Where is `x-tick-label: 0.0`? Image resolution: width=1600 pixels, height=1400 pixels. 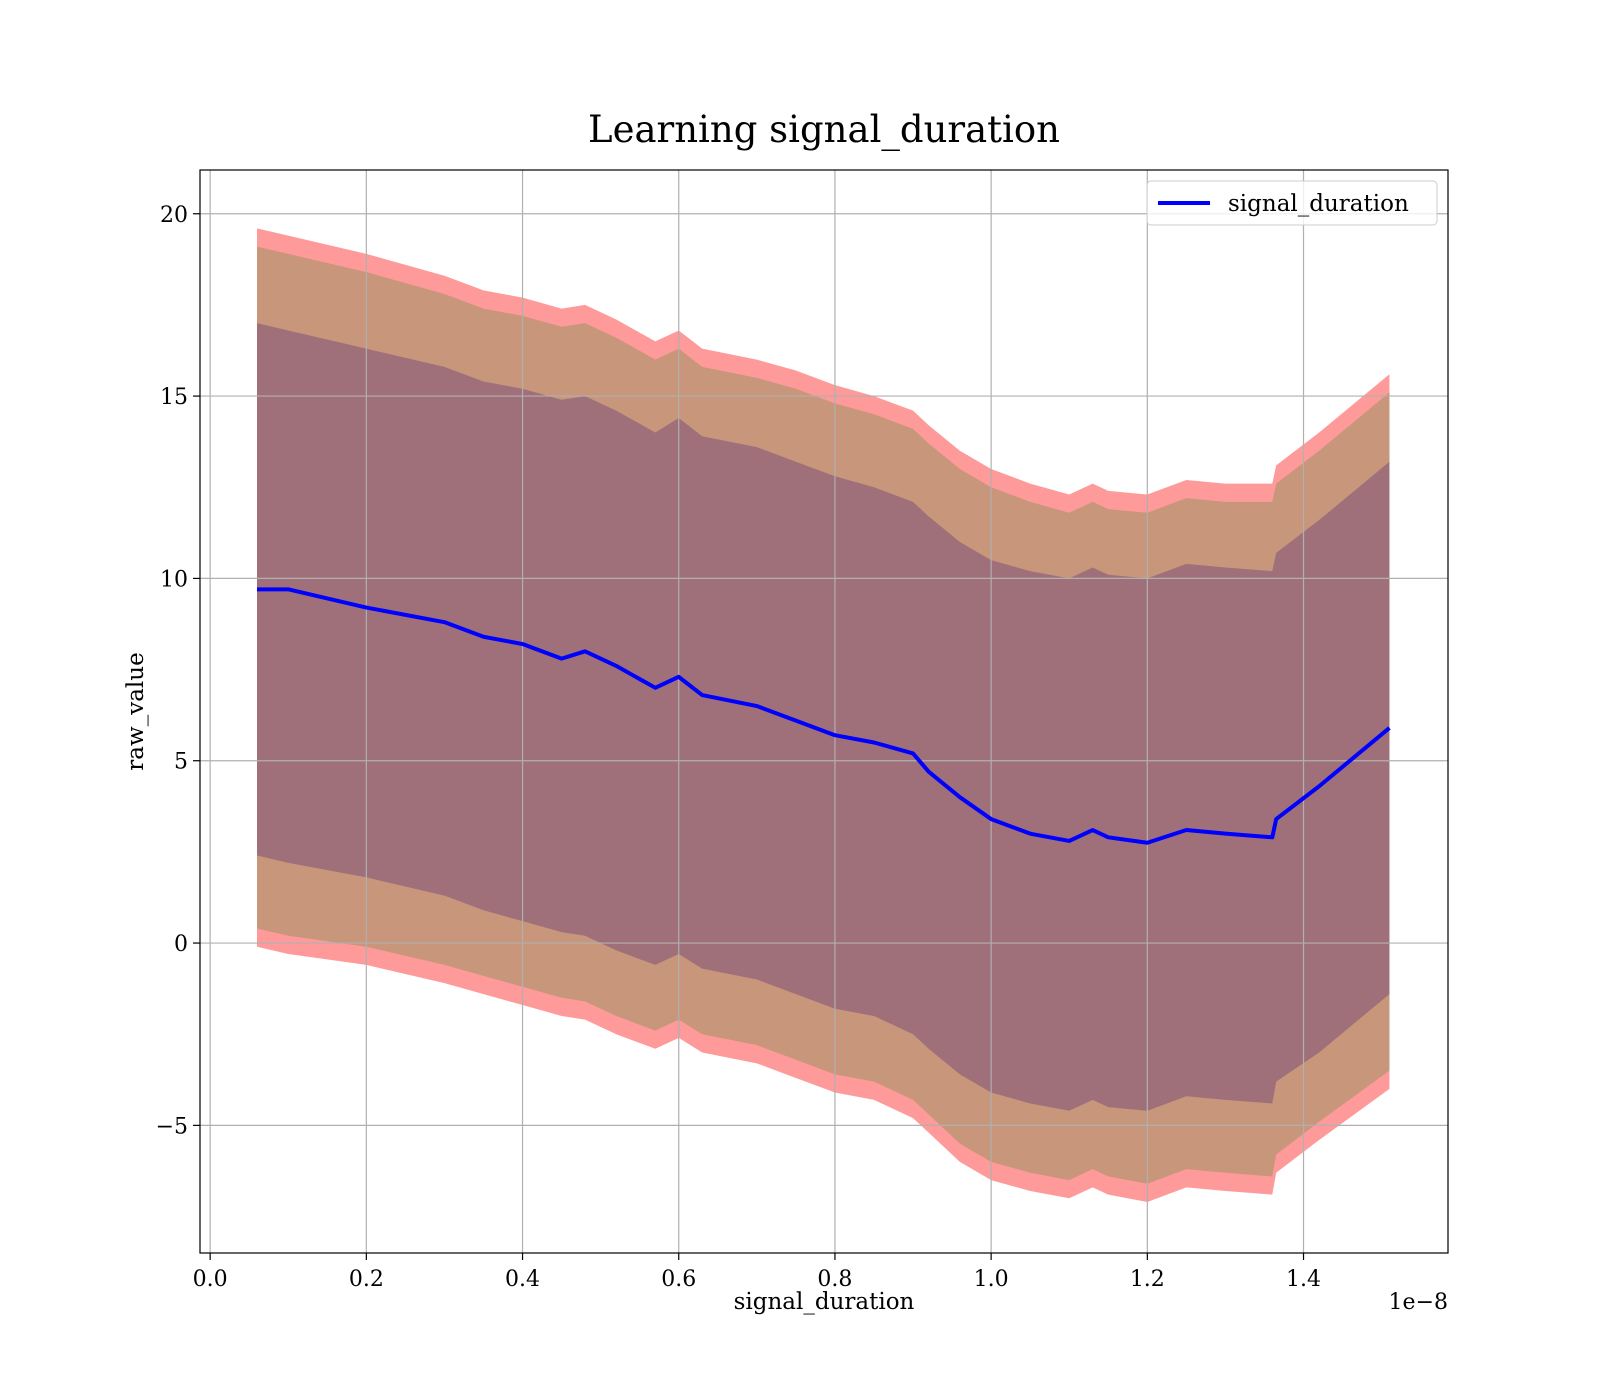 x-tick-label: 0.0 is located at coordinates (210, 1279).